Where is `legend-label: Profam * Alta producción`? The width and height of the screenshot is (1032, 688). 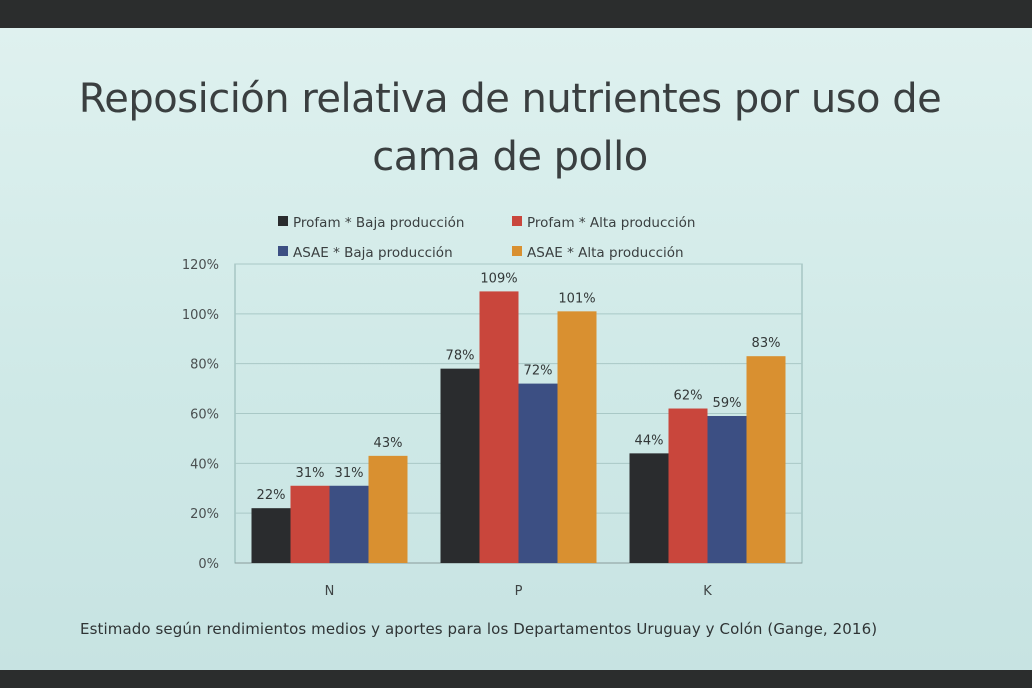 legend-label: Profam * Alta producción is located at coordinates (611, 223).